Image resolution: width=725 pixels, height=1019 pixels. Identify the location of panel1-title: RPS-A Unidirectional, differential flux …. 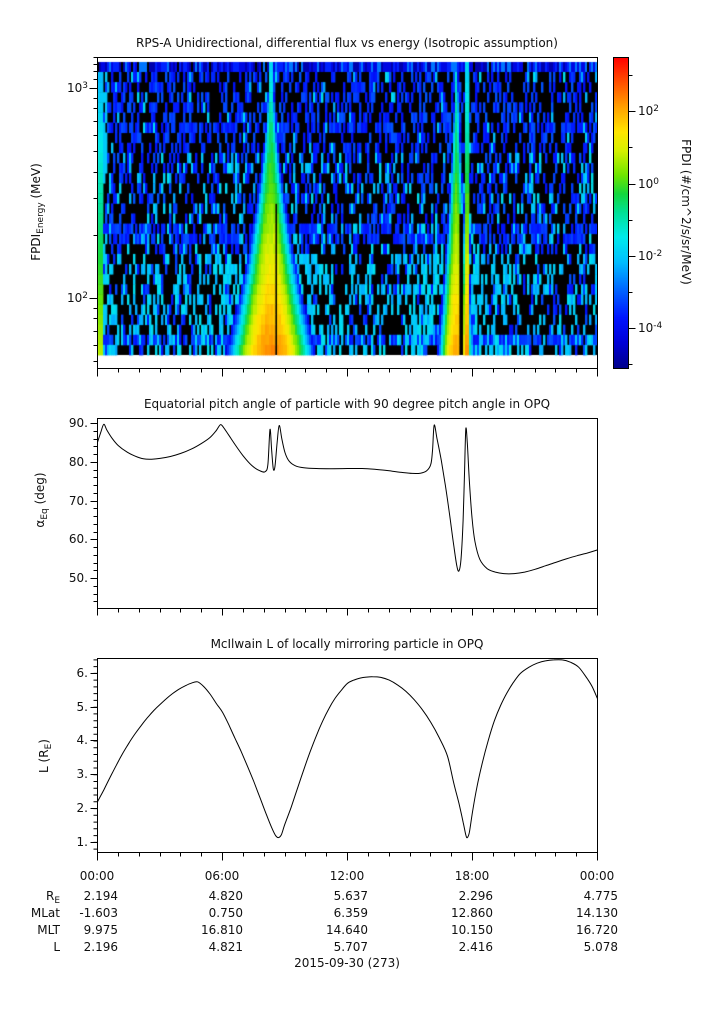
(347, 43).